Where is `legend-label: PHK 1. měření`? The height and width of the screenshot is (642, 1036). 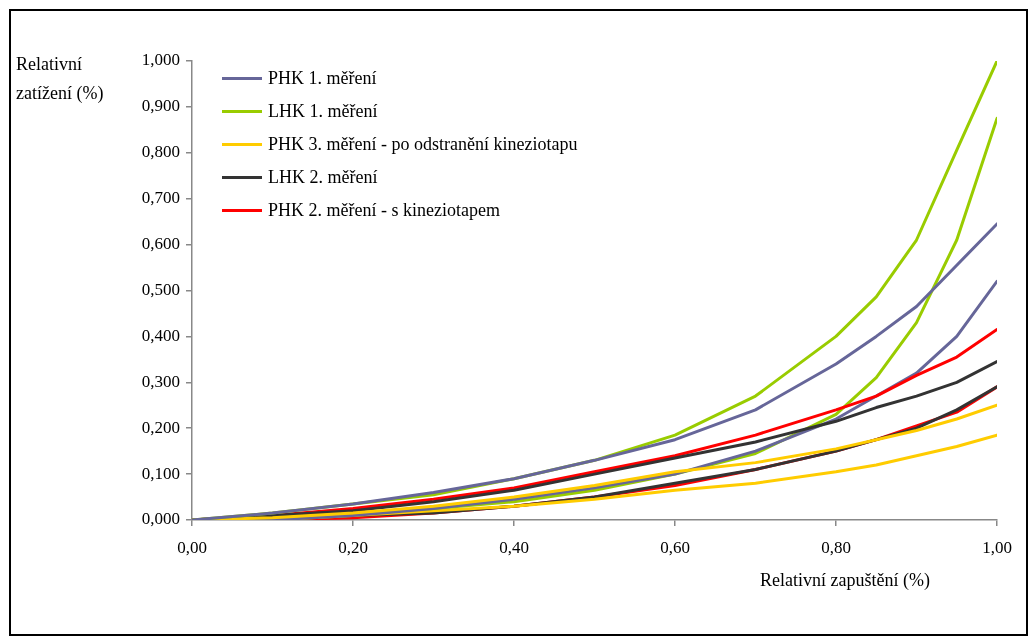 legend-label: PHK 1. měření is located at coordinates (322, 78).